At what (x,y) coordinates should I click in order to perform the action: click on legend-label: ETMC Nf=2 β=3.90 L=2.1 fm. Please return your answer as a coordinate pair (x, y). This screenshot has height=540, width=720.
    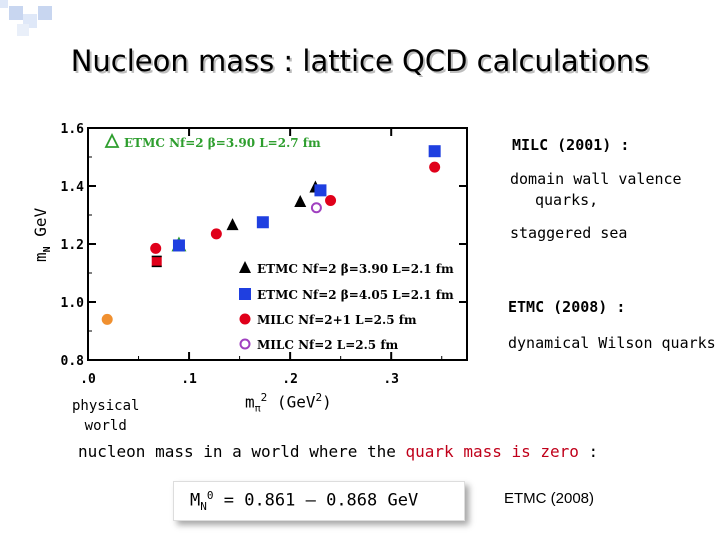
    Looking at the image, I should click on (355, 269).